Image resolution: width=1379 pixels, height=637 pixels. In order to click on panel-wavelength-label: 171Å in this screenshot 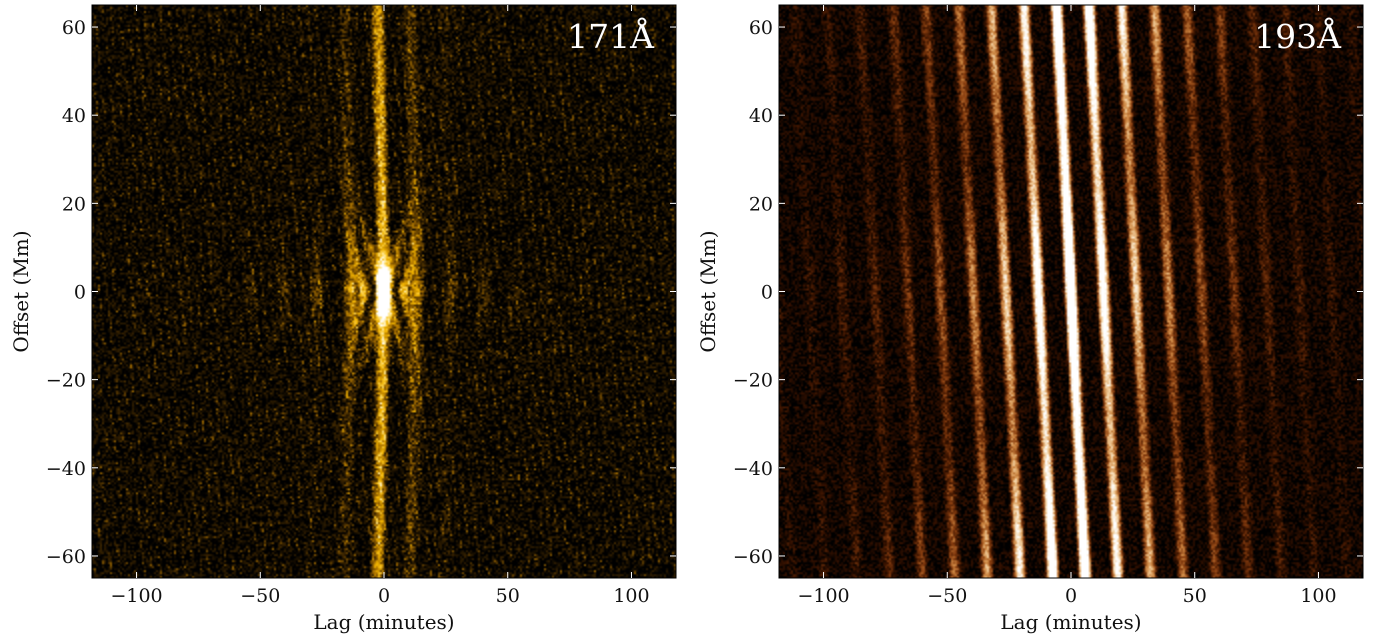, I will do `click(611, 36)`.